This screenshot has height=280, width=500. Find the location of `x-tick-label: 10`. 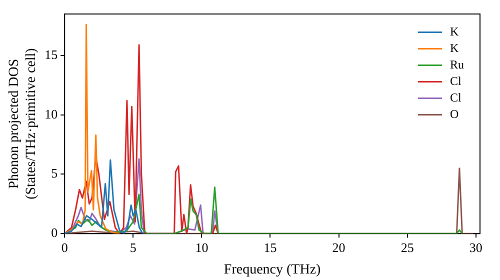

x-tick-label: 10 is located at coordinates (201, 247).